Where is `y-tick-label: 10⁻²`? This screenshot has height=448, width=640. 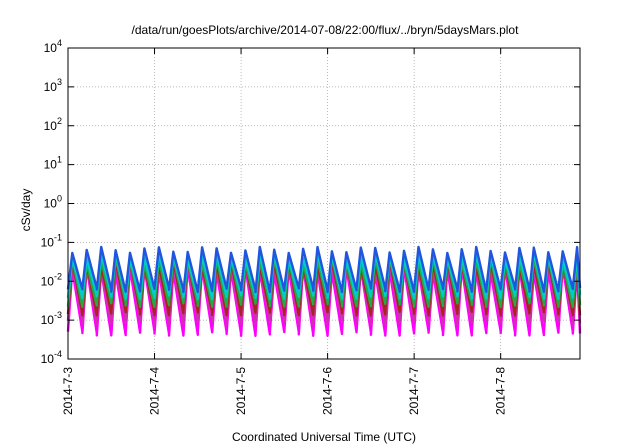
y-tick-label: 10⁻² is located at coordinates (51, 279).